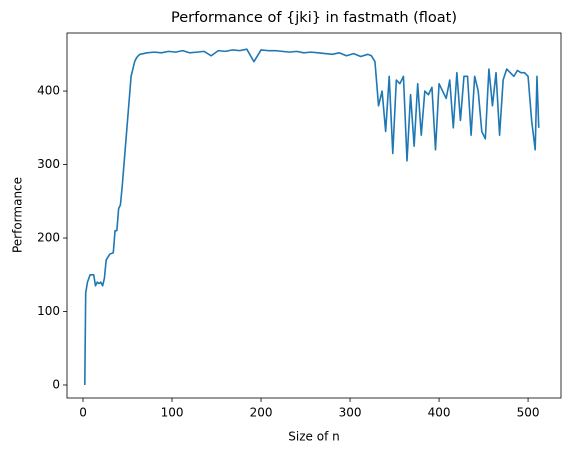  What do you see at coordinates (261, 413) in the screenshot?
I see `x-tick-label: 200` at bounding box center [261, 413].